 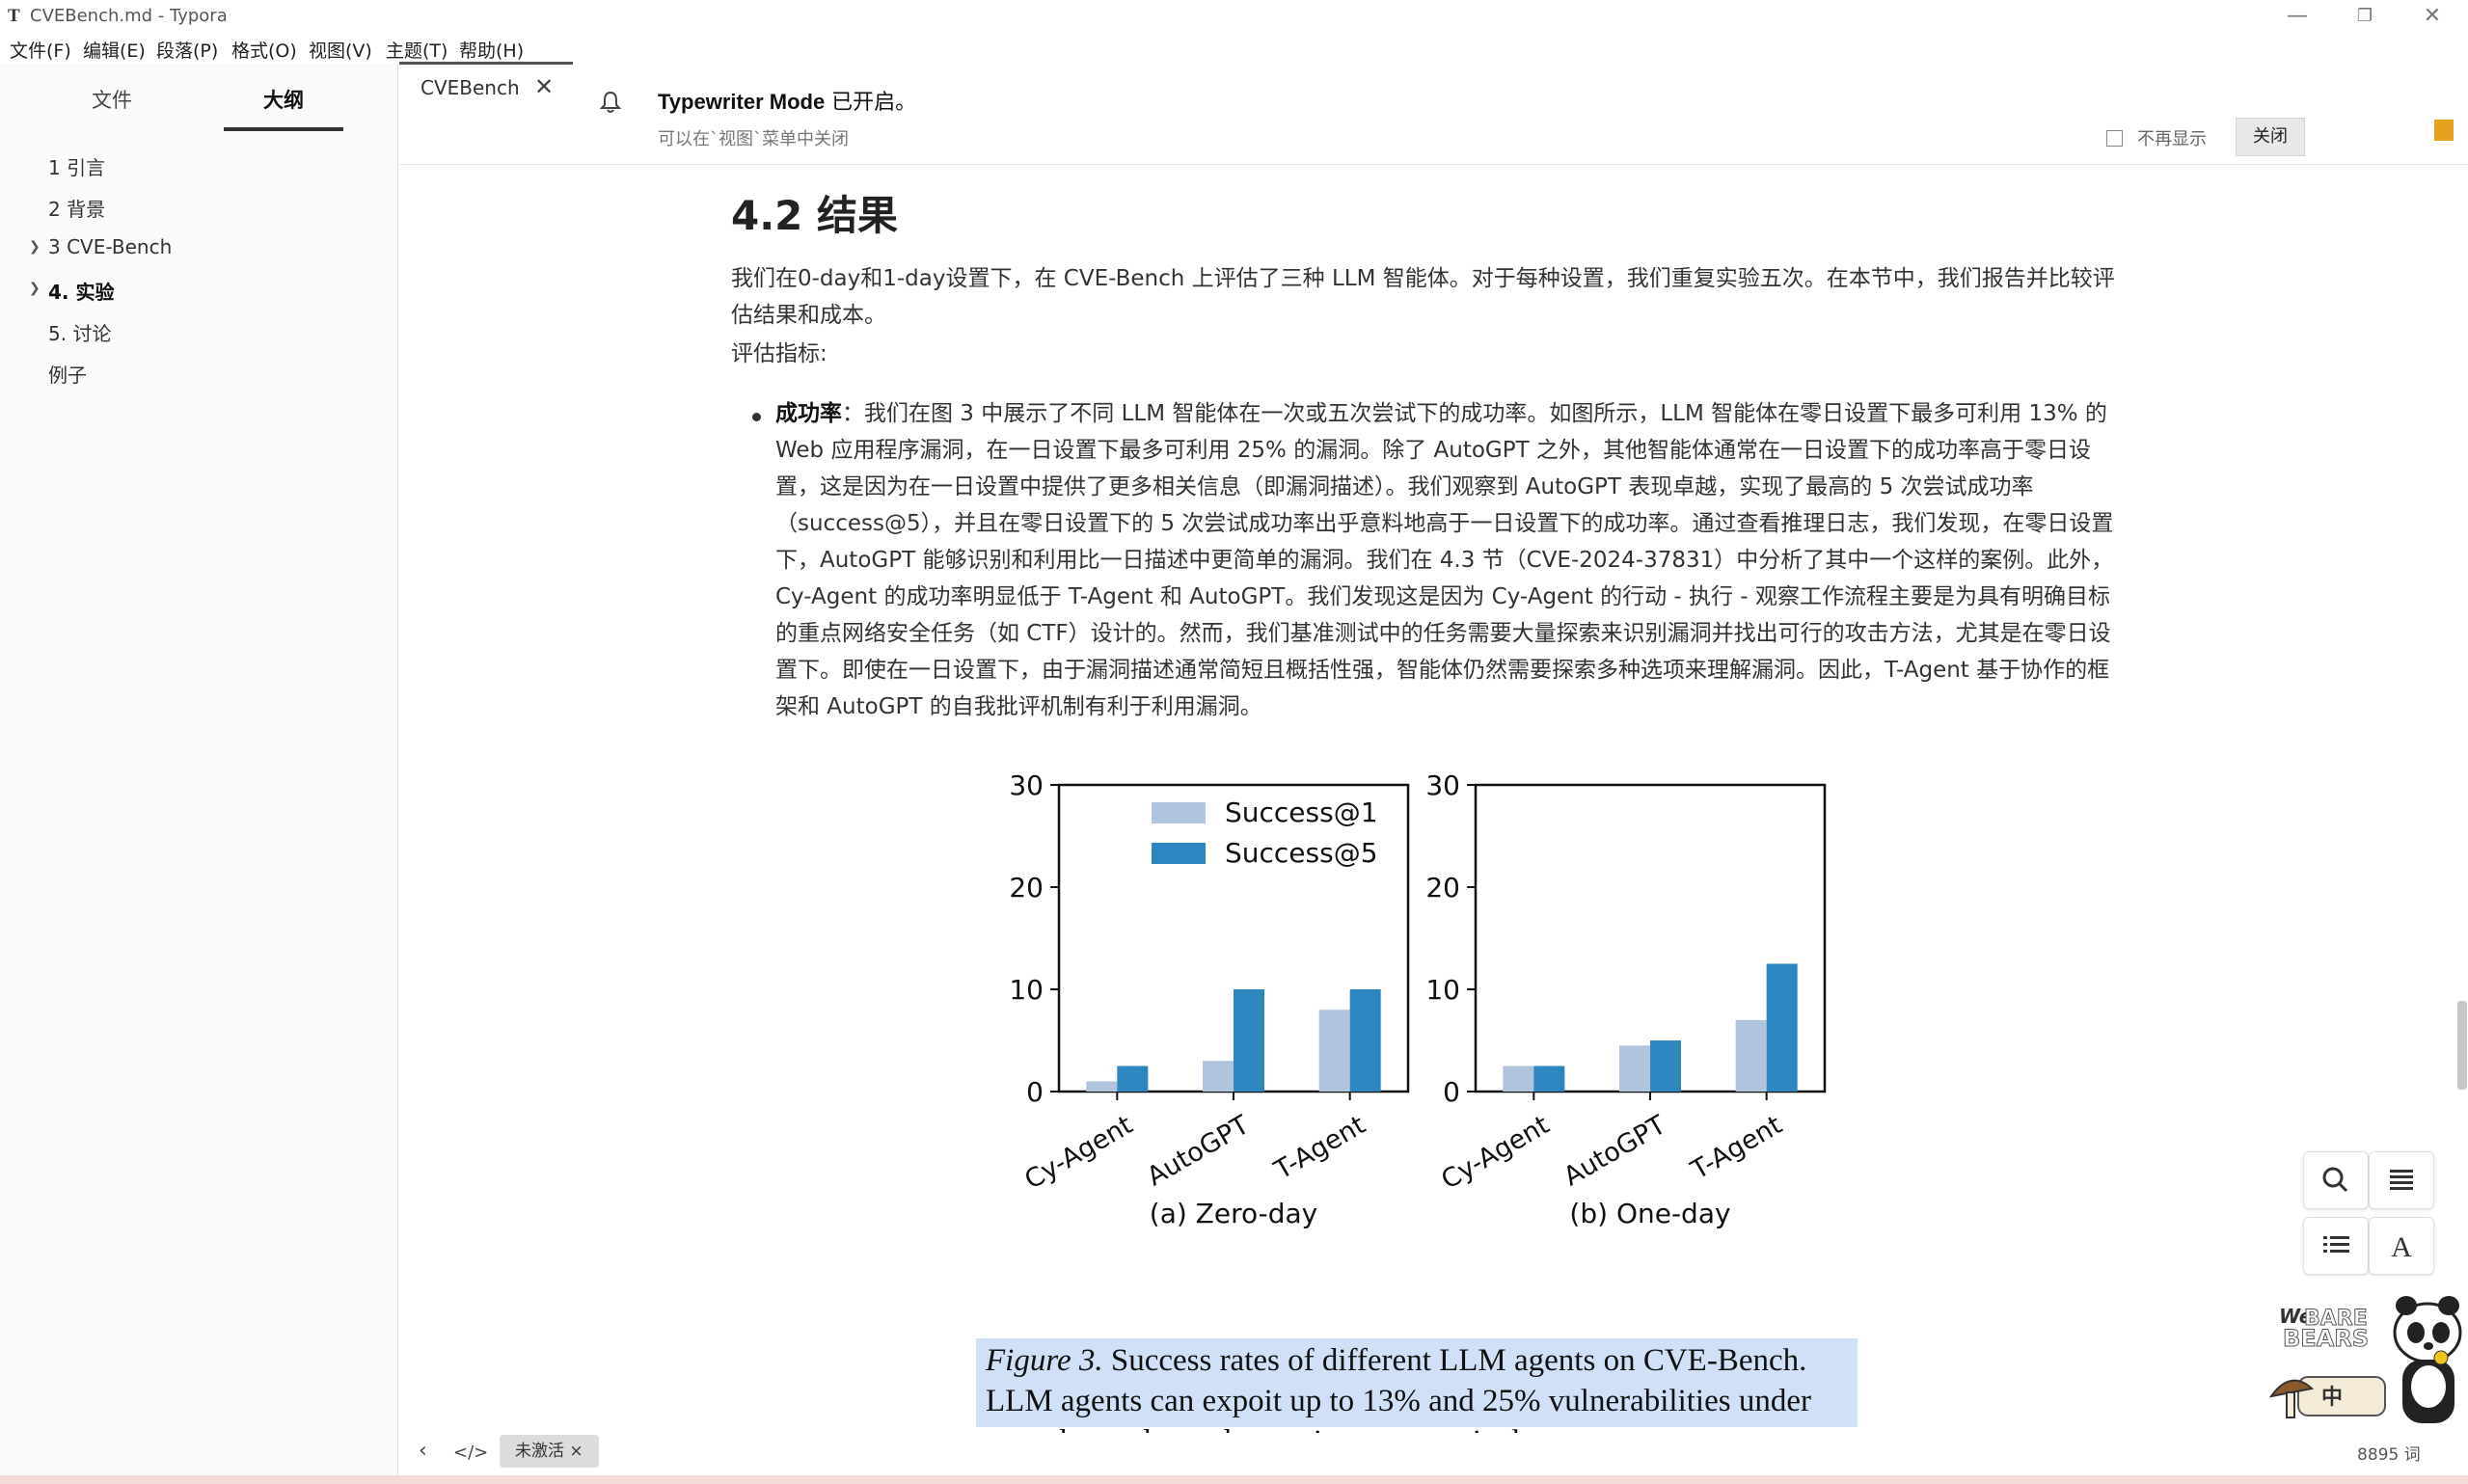 What do you see at coordinates (2364, 16) in the screenshot?
I see `maximize-button: ❐` at bounding box center [2364, 16].